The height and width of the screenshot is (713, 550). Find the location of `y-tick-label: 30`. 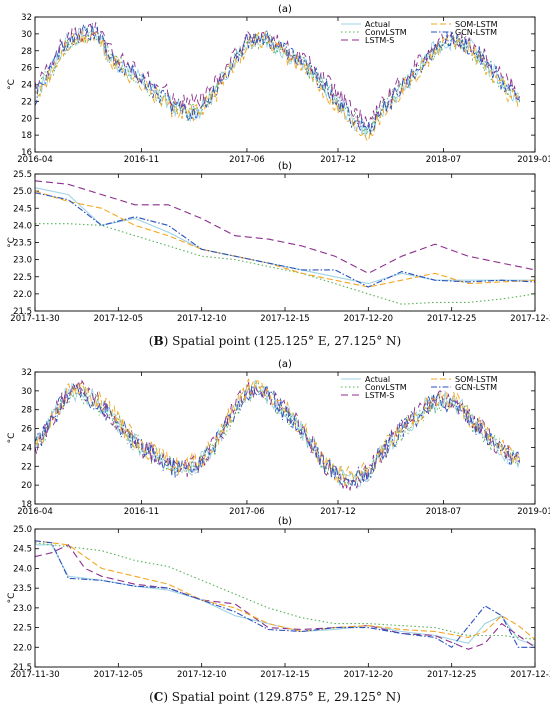

y-tick-label: 30 is located at coordinates (26, 392).